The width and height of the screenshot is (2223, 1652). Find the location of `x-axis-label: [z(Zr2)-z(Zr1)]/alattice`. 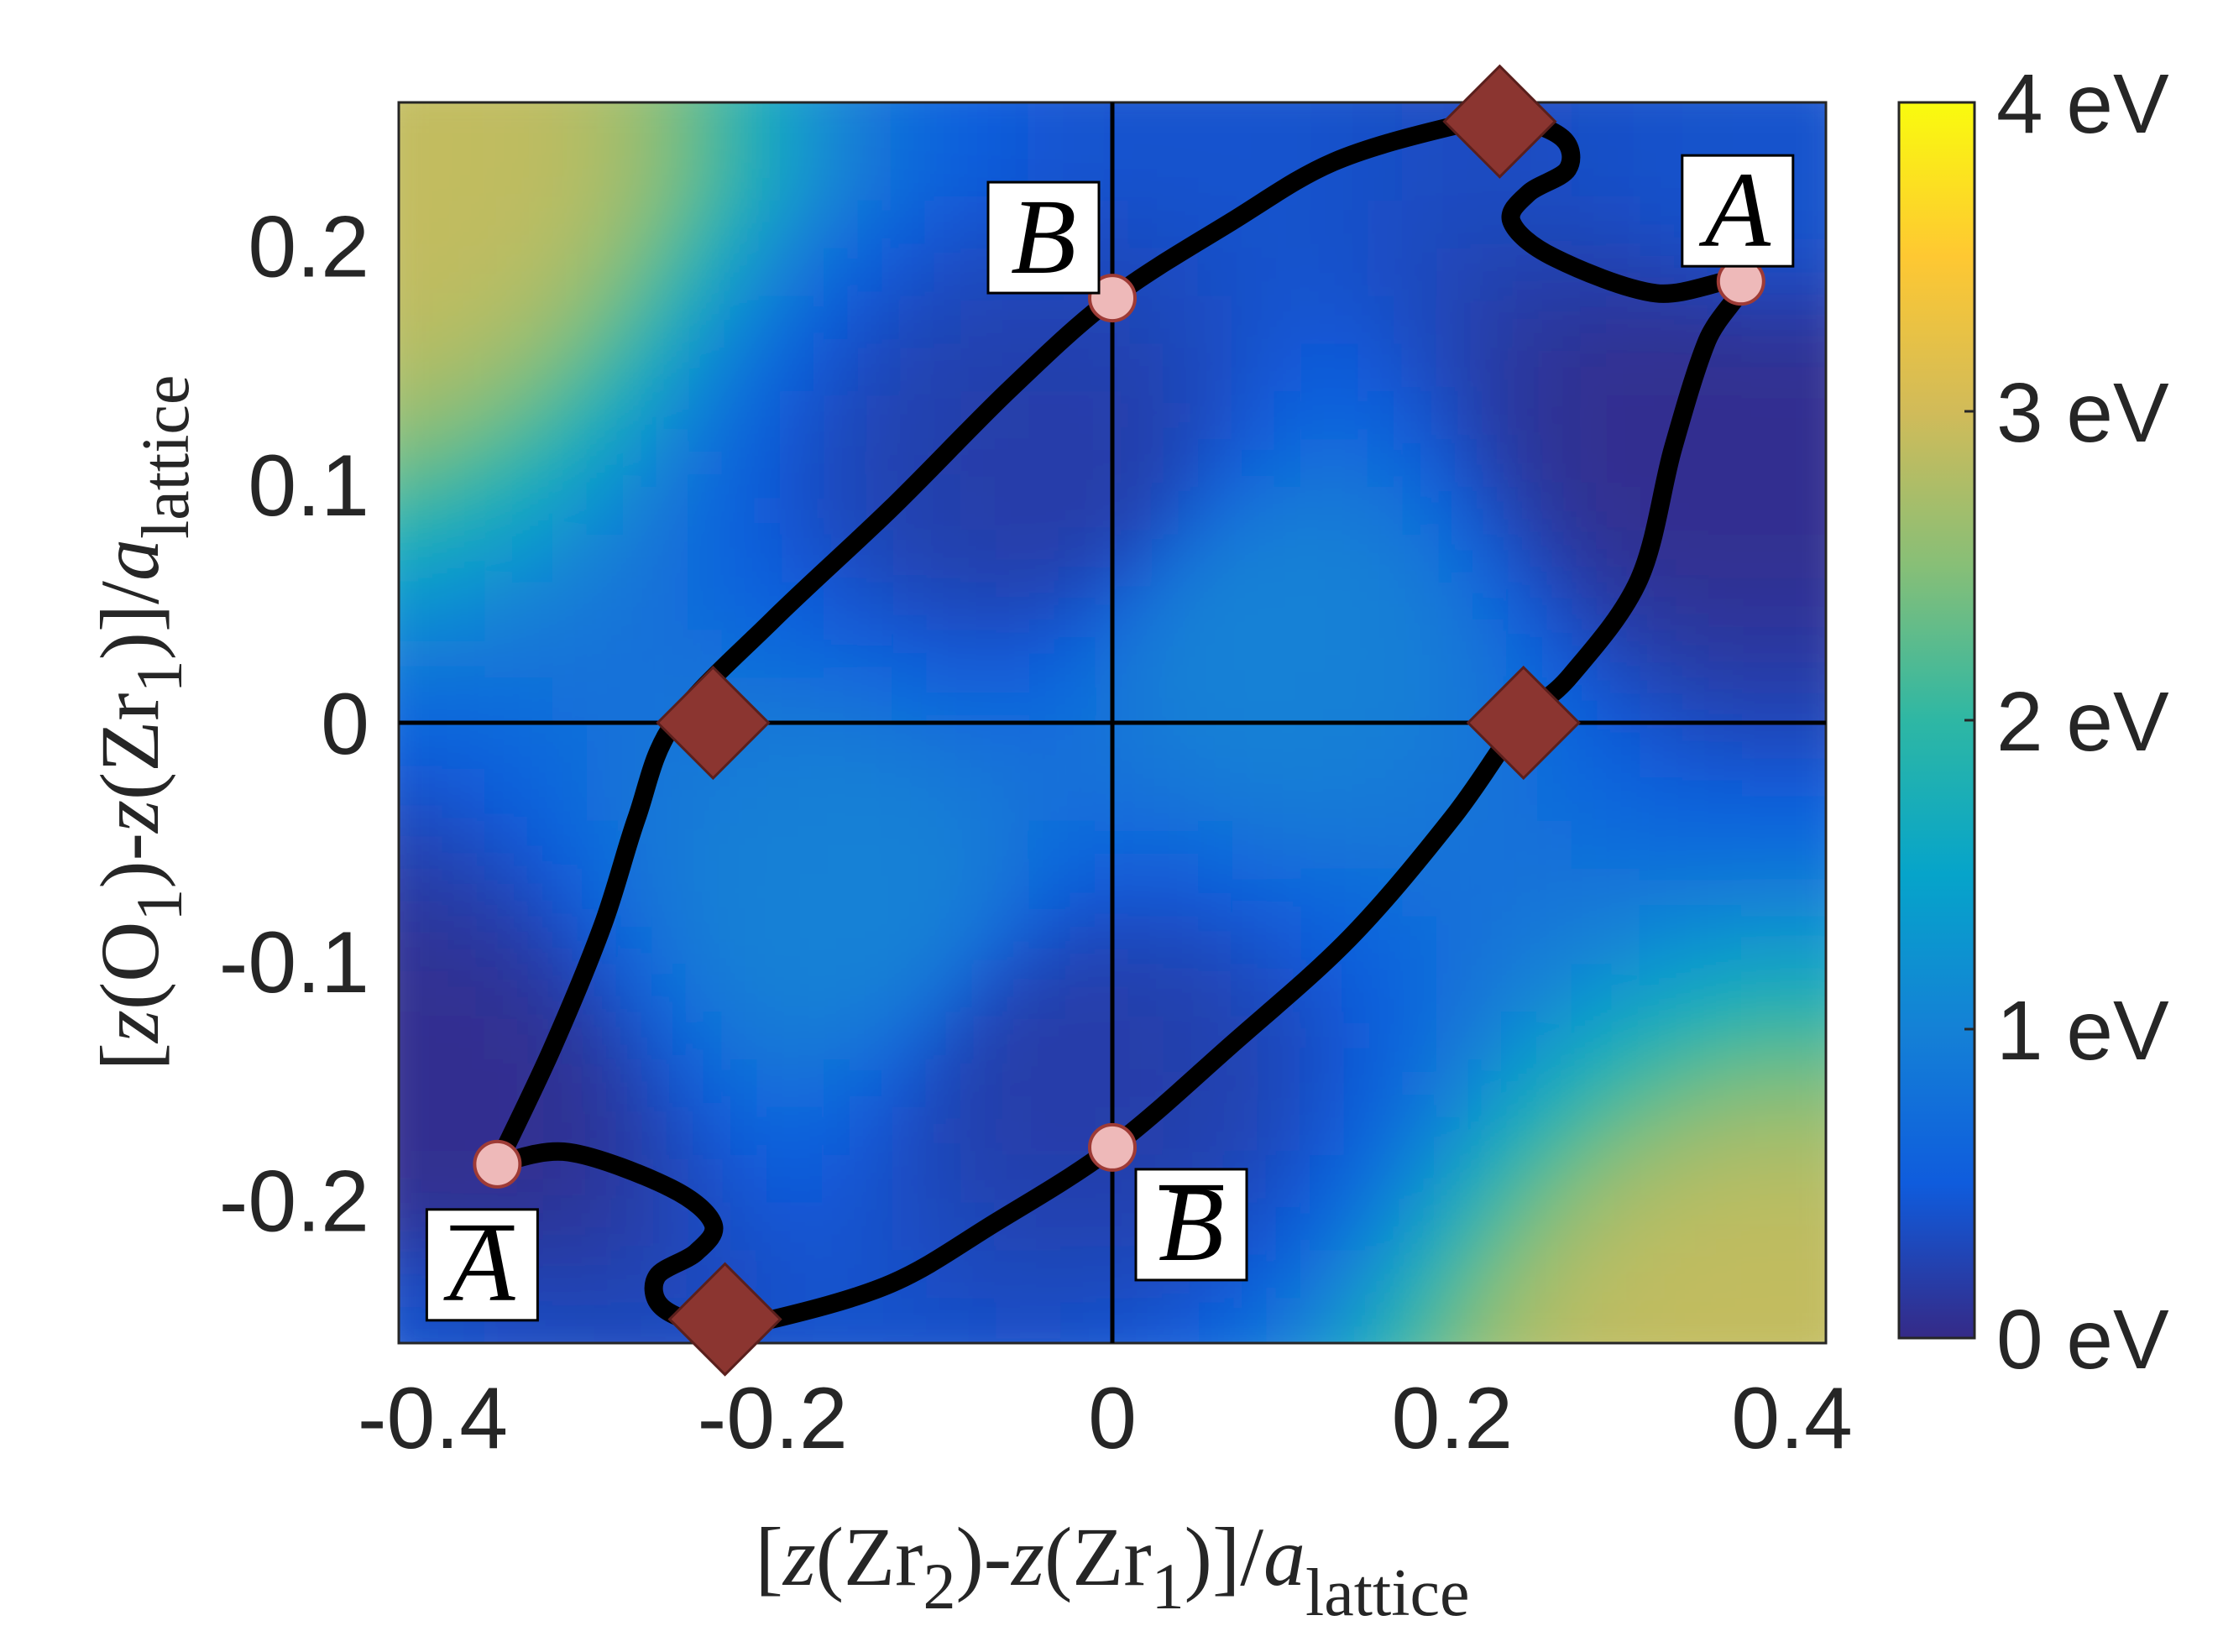

x-axis-label: [z(Zr2)-z(Zr1)]/alattice is located at coordinates (1113, 1570).